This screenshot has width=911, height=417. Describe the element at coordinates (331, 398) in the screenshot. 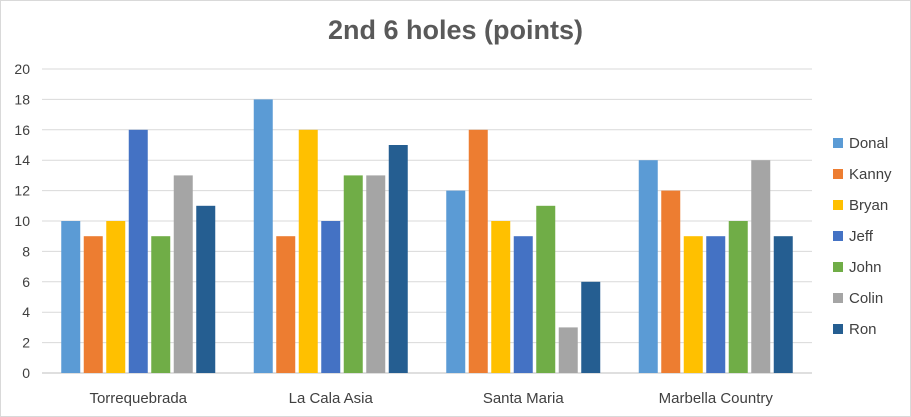

I see `x-category-label: La Cala Asia` at that location.